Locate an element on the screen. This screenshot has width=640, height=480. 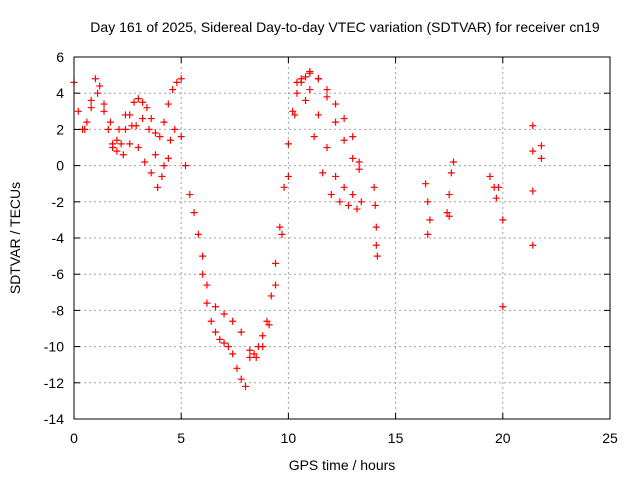
y-tick-label: 2 is located at coordinates (60, 129).